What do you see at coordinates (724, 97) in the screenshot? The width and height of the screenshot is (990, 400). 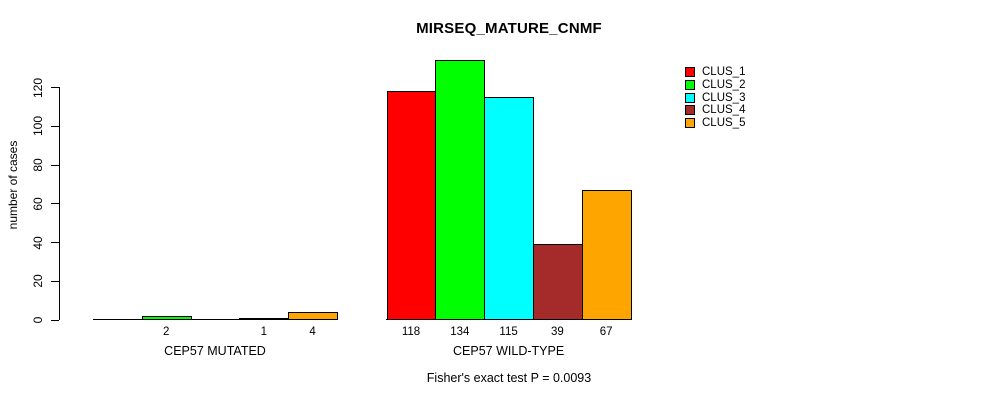 I see `legend-item-label: CLUS_3` at bounding box center [724, 97].